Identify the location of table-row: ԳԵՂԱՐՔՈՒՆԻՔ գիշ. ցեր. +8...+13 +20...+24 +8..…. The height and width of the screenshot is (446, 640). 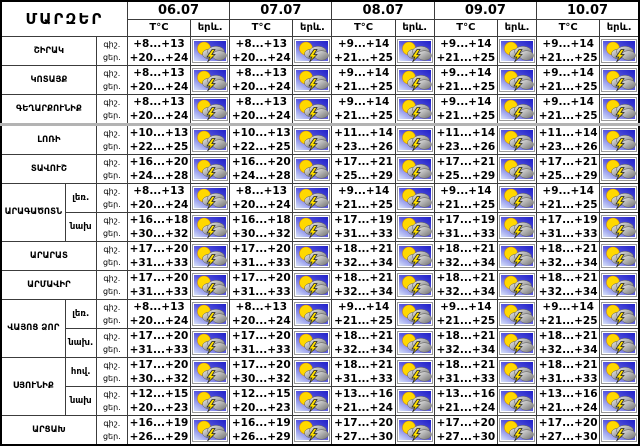
(320, 109).